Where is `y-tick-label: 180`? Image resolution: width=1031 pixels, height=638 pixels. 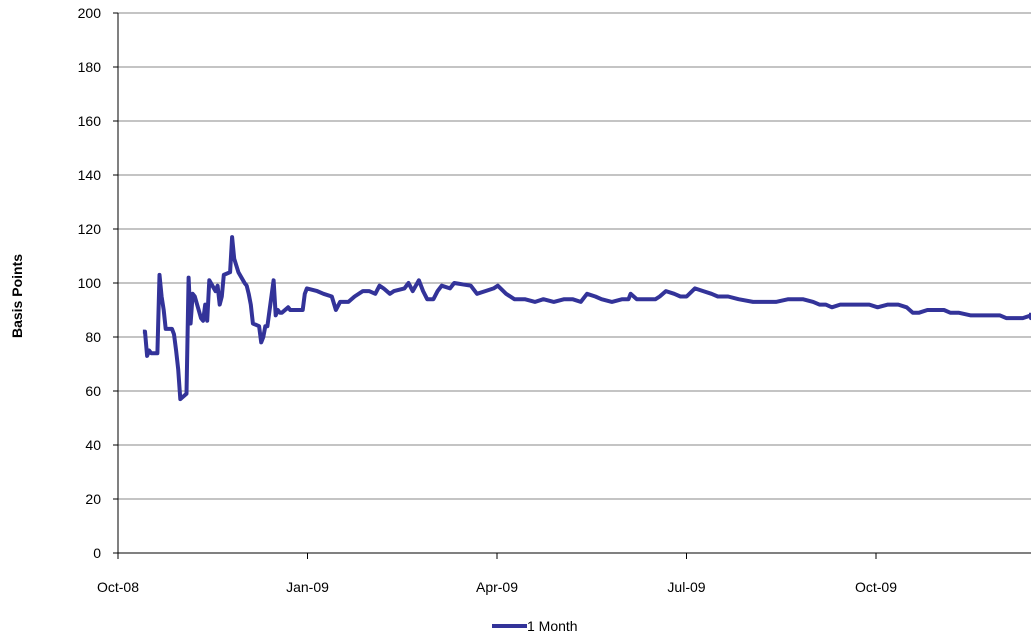 y-tick-label: 180 is located at coordinates (90, 67).